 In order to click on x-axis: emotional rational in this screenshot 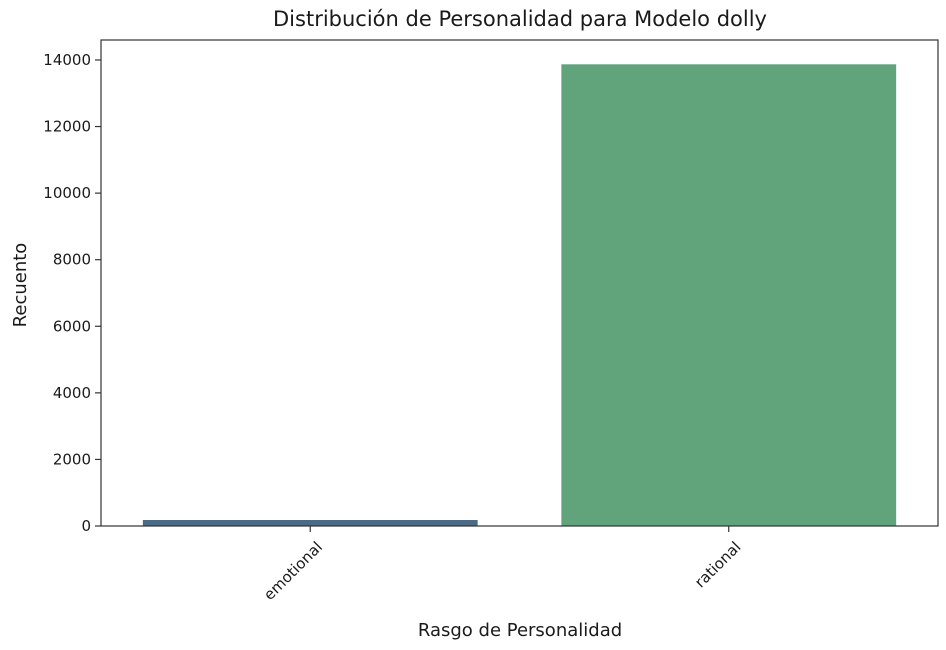, I will do `click(502, 565)`.